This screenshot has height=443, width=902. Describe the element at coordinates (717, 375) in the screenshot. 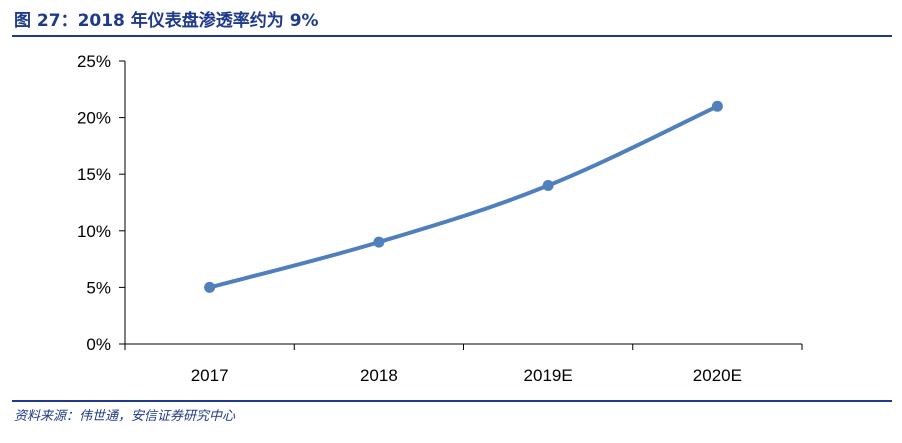

I see `x-tick-label: 2020E` at that location.